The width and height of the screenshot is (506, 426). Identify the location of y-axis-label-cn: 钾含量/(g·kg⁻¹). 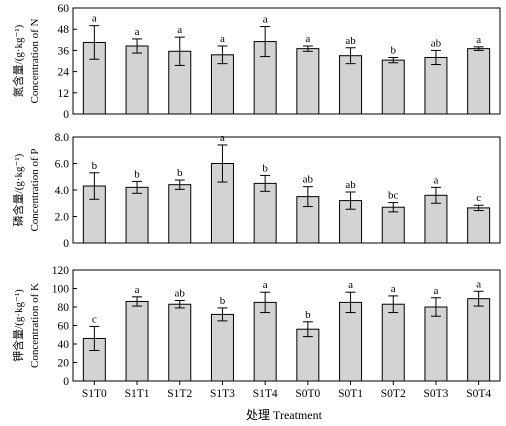
(18, 325).